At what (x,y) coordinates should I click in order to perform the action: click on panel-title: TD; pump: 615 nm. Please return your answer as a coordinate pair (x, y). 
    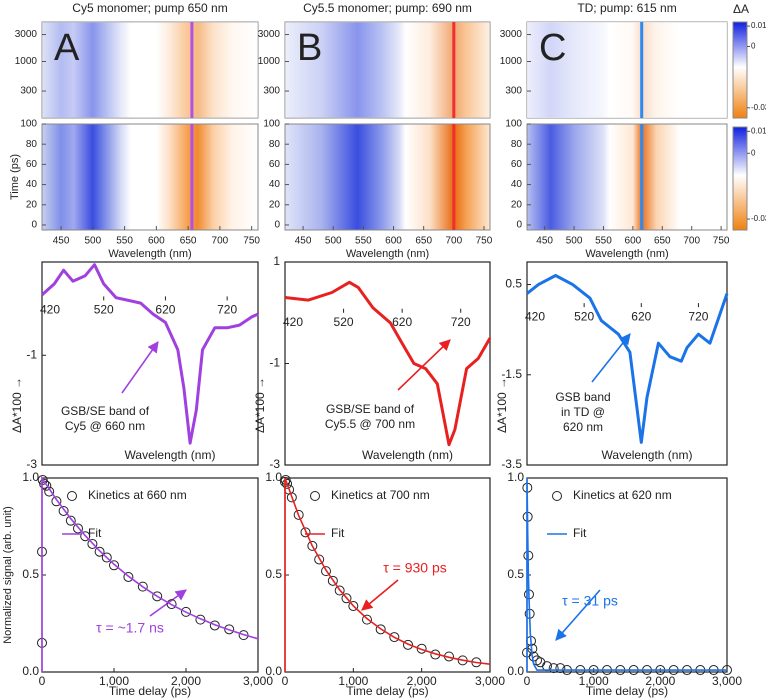
    Looking at the image, I should click on (626, 8).